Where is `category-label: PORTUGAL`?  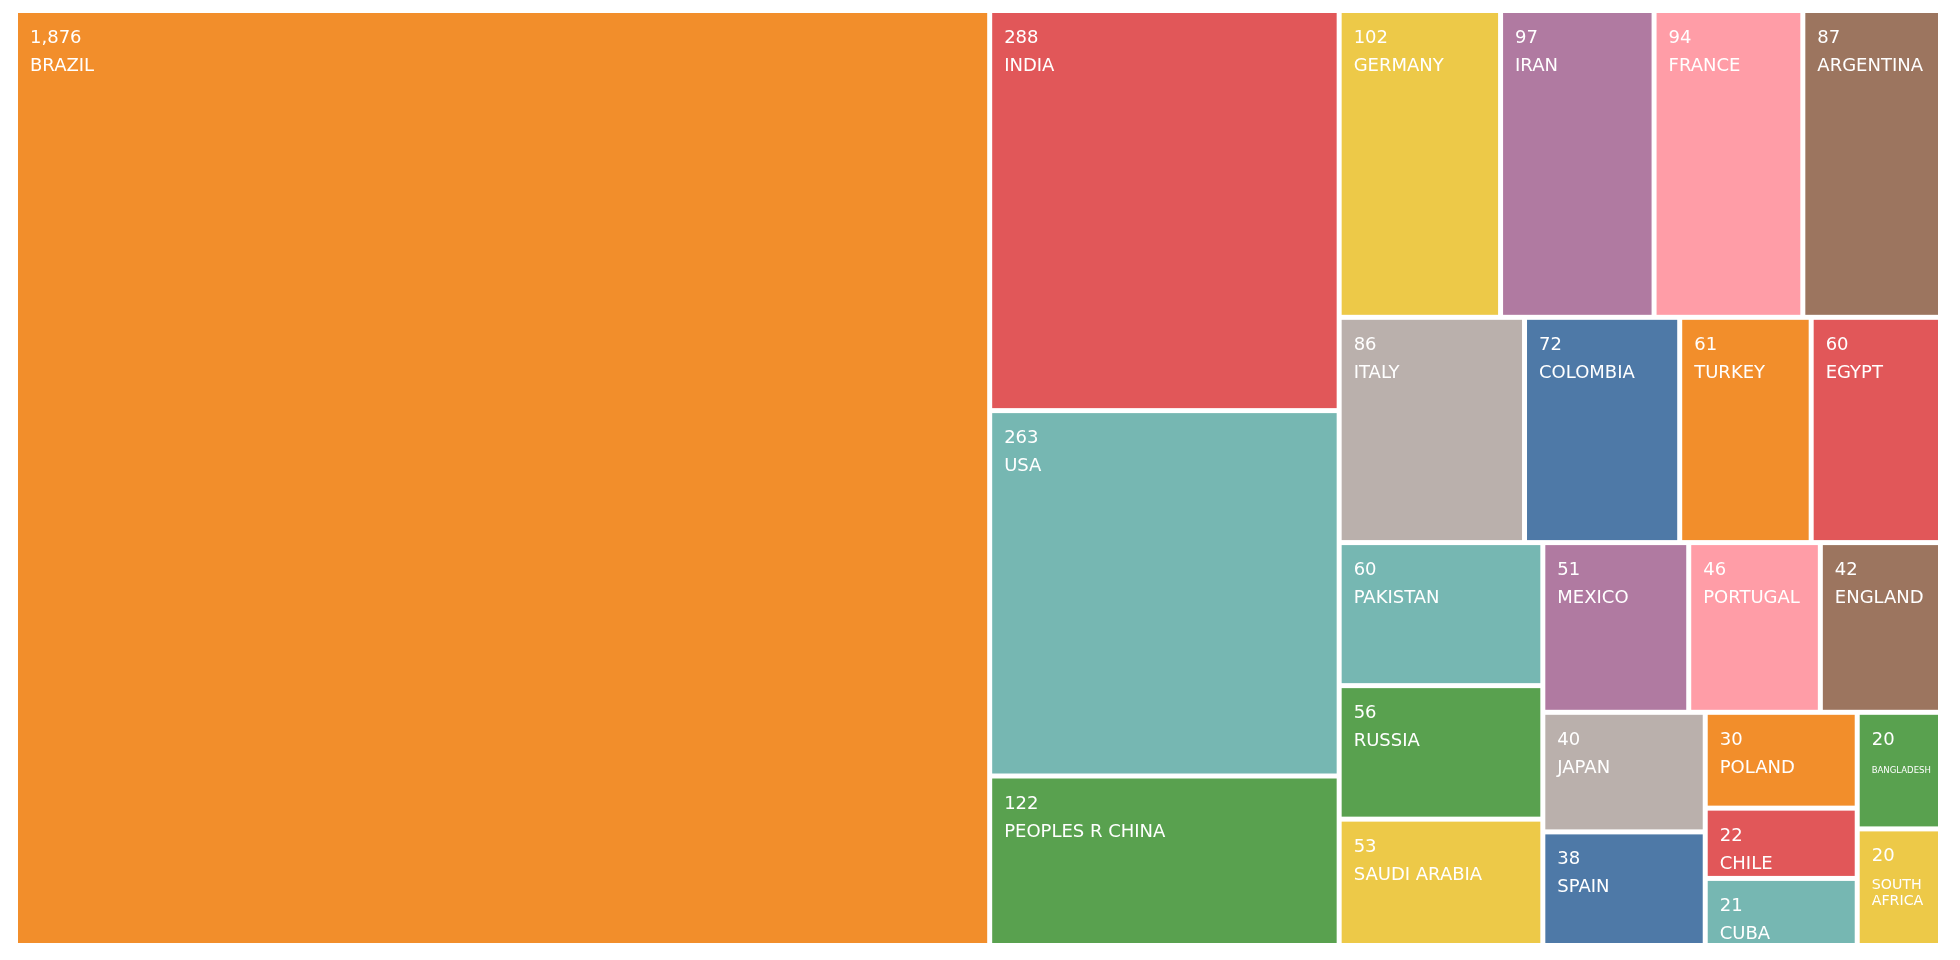
category-label: PORTUGAL is located at coordinates (1751, 597).